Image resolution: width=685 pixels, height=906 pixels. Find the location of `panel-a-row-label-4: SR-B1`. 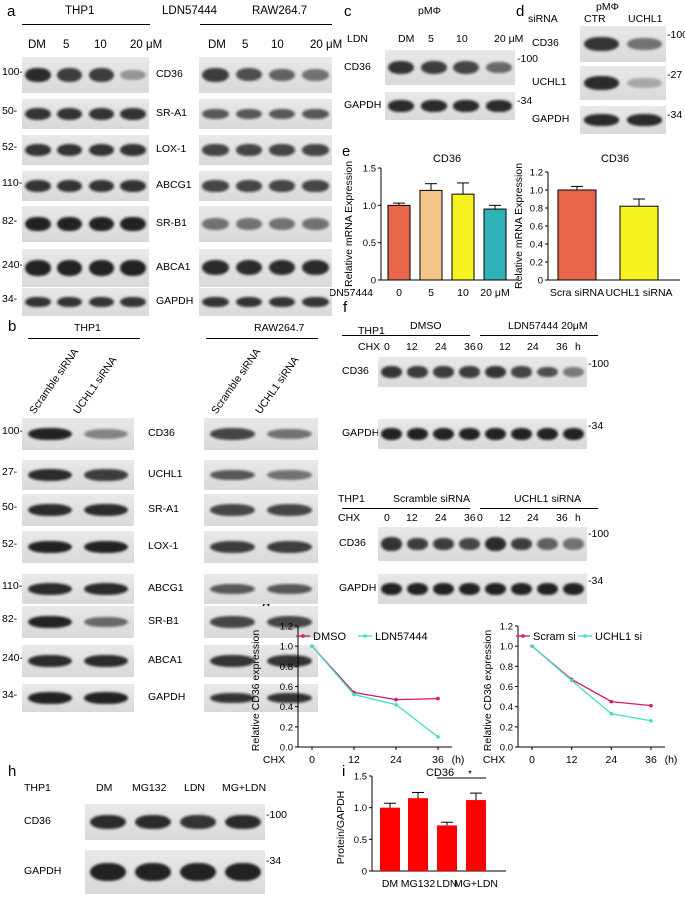

panel-a-row-label-4: SR-B1 is located at coordinates (171, 223).